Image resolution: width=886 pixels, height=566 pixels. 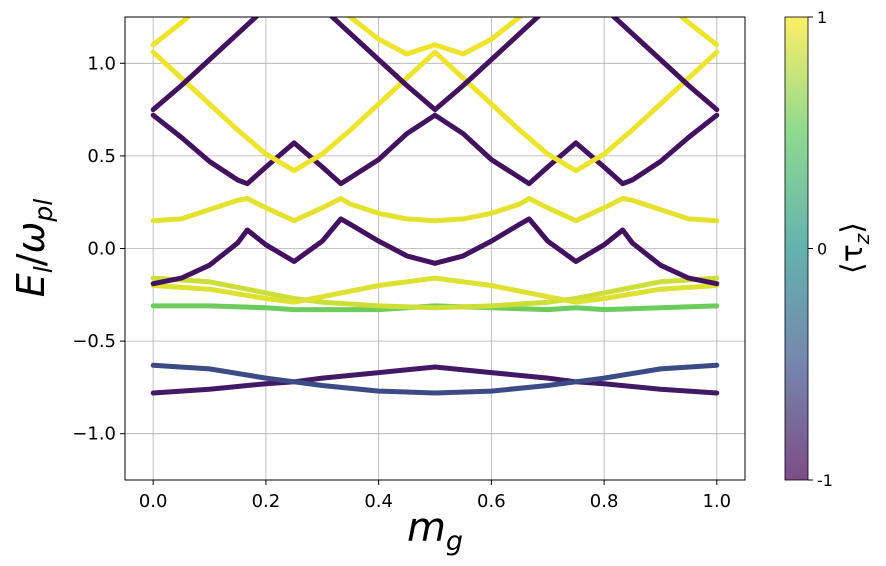 What do you see at coordinates (825, 480) in the screenshot?
I see `colorbar-tick-label: -1` at bounding box center [825, 480].